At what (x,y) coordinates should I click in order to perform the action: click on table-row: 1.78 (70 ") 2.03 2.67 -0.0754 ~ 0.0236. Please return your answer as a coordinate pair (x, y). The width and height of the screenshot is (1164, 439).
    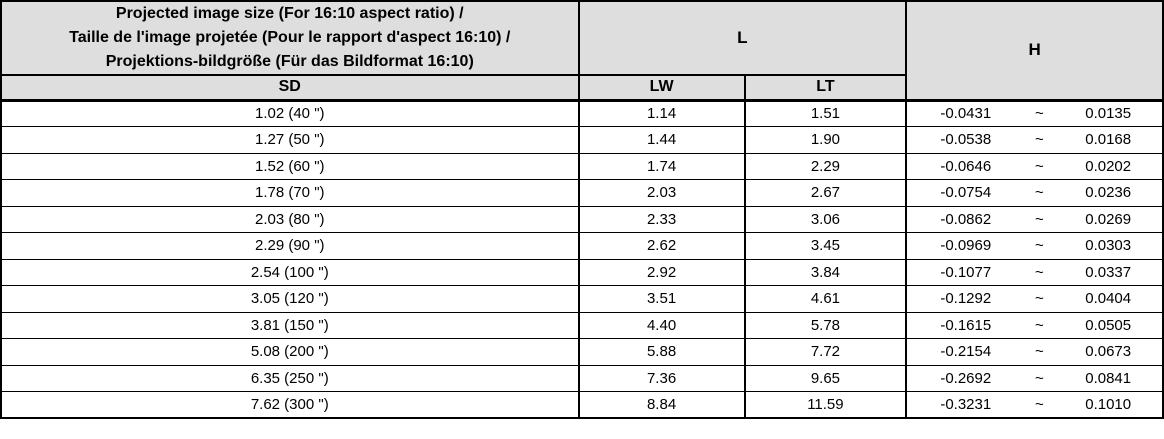
    Looking at the image, I should click on (582, 193).